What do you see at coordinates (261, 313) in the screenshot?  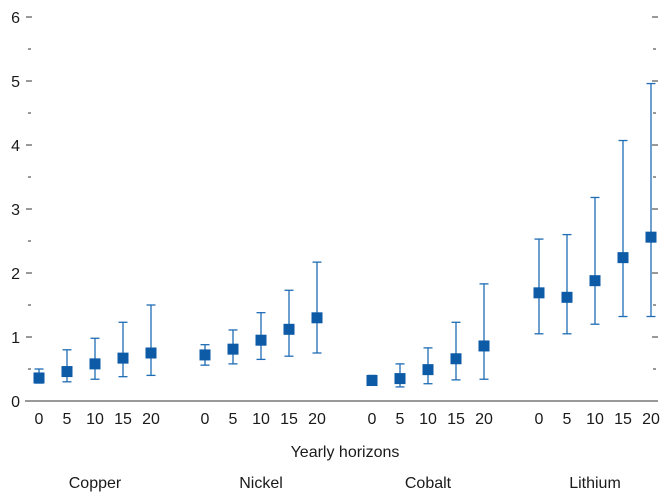 I see `series-nickel` at bounding box center [261, 313].